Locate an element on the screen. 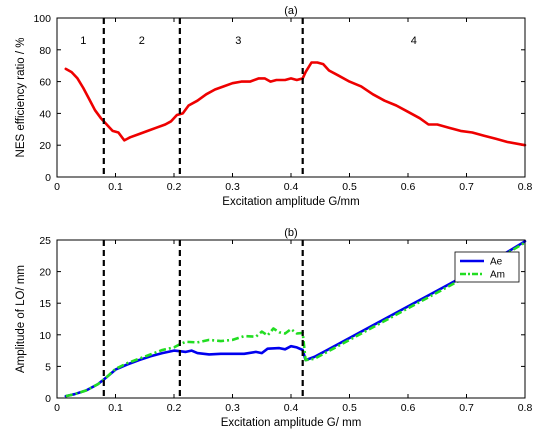  panel-b-ytick-label: 15 is located at coordinates (45, 304).